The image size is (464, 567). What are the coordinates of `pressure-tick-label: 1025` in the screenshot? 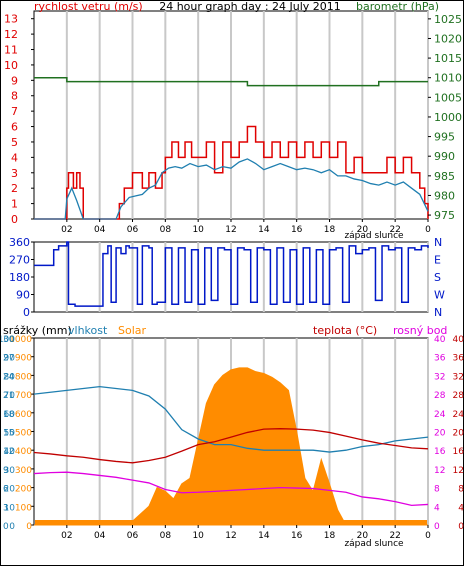 It's located at (448, 19).